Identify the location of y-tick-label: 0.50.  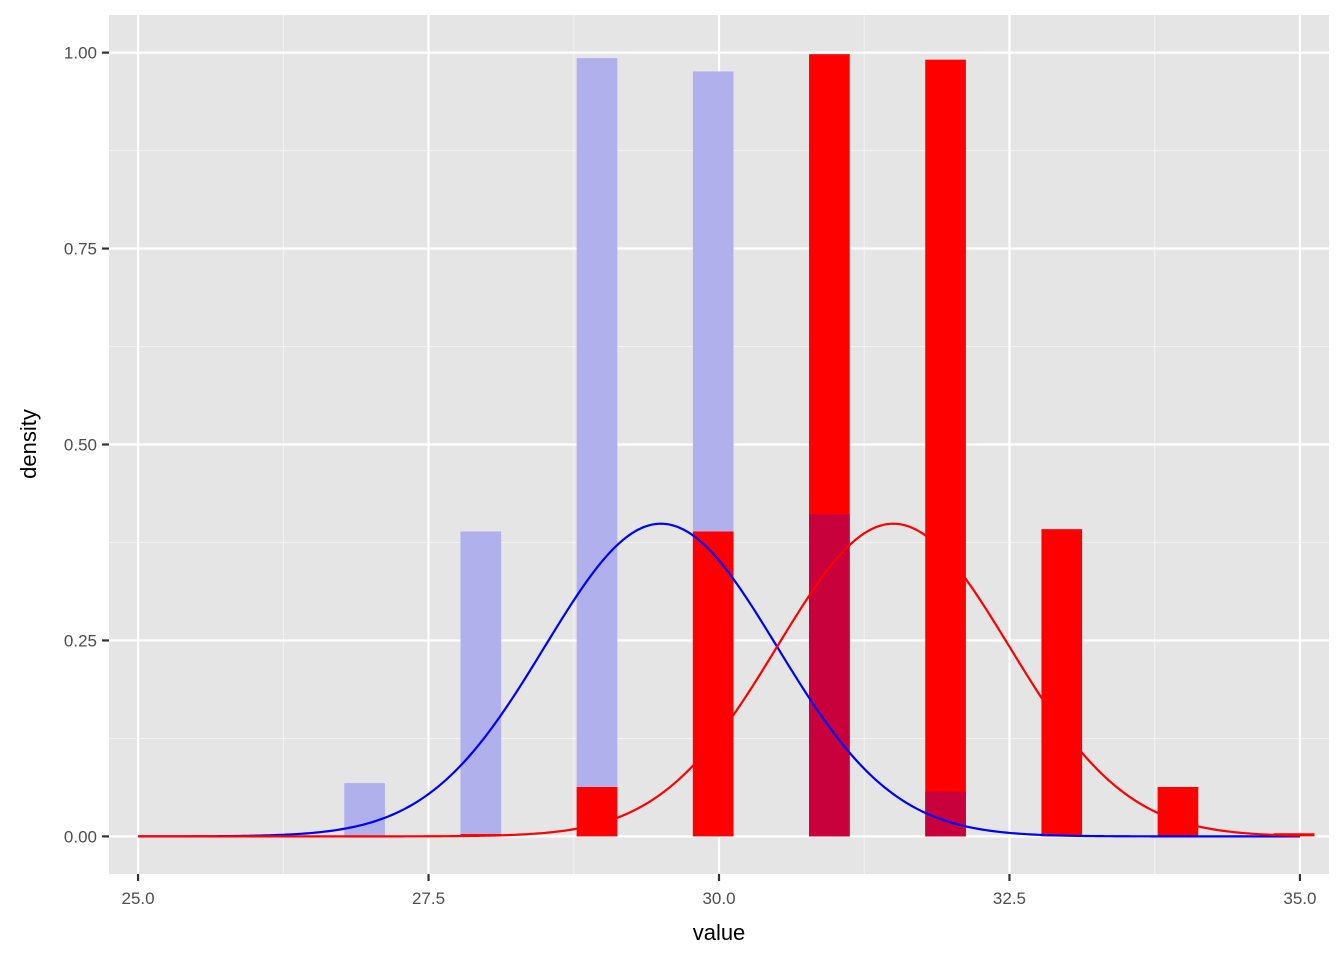
(80, 445).